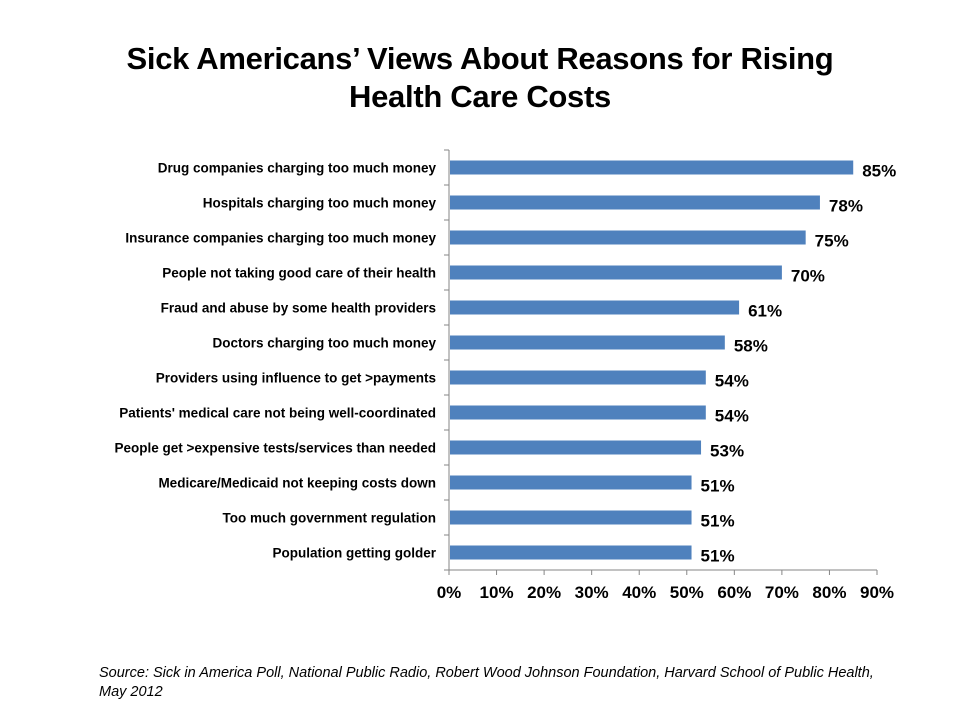 The width and height of the screenshot is (960, 720). I want to click on x-tick-label: 20%, so click(544, 592).